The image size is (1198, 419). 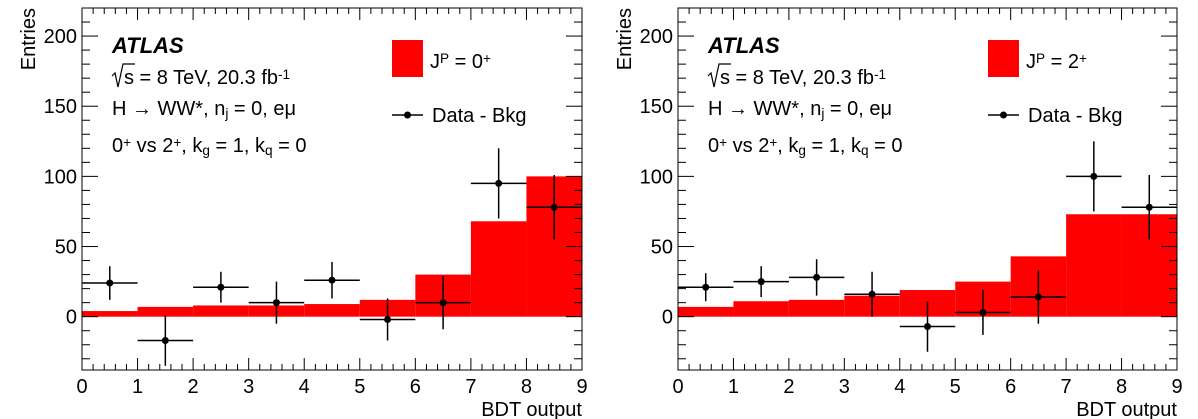 I want to click on x-tick-label: 9, so click(x=581, y=387).